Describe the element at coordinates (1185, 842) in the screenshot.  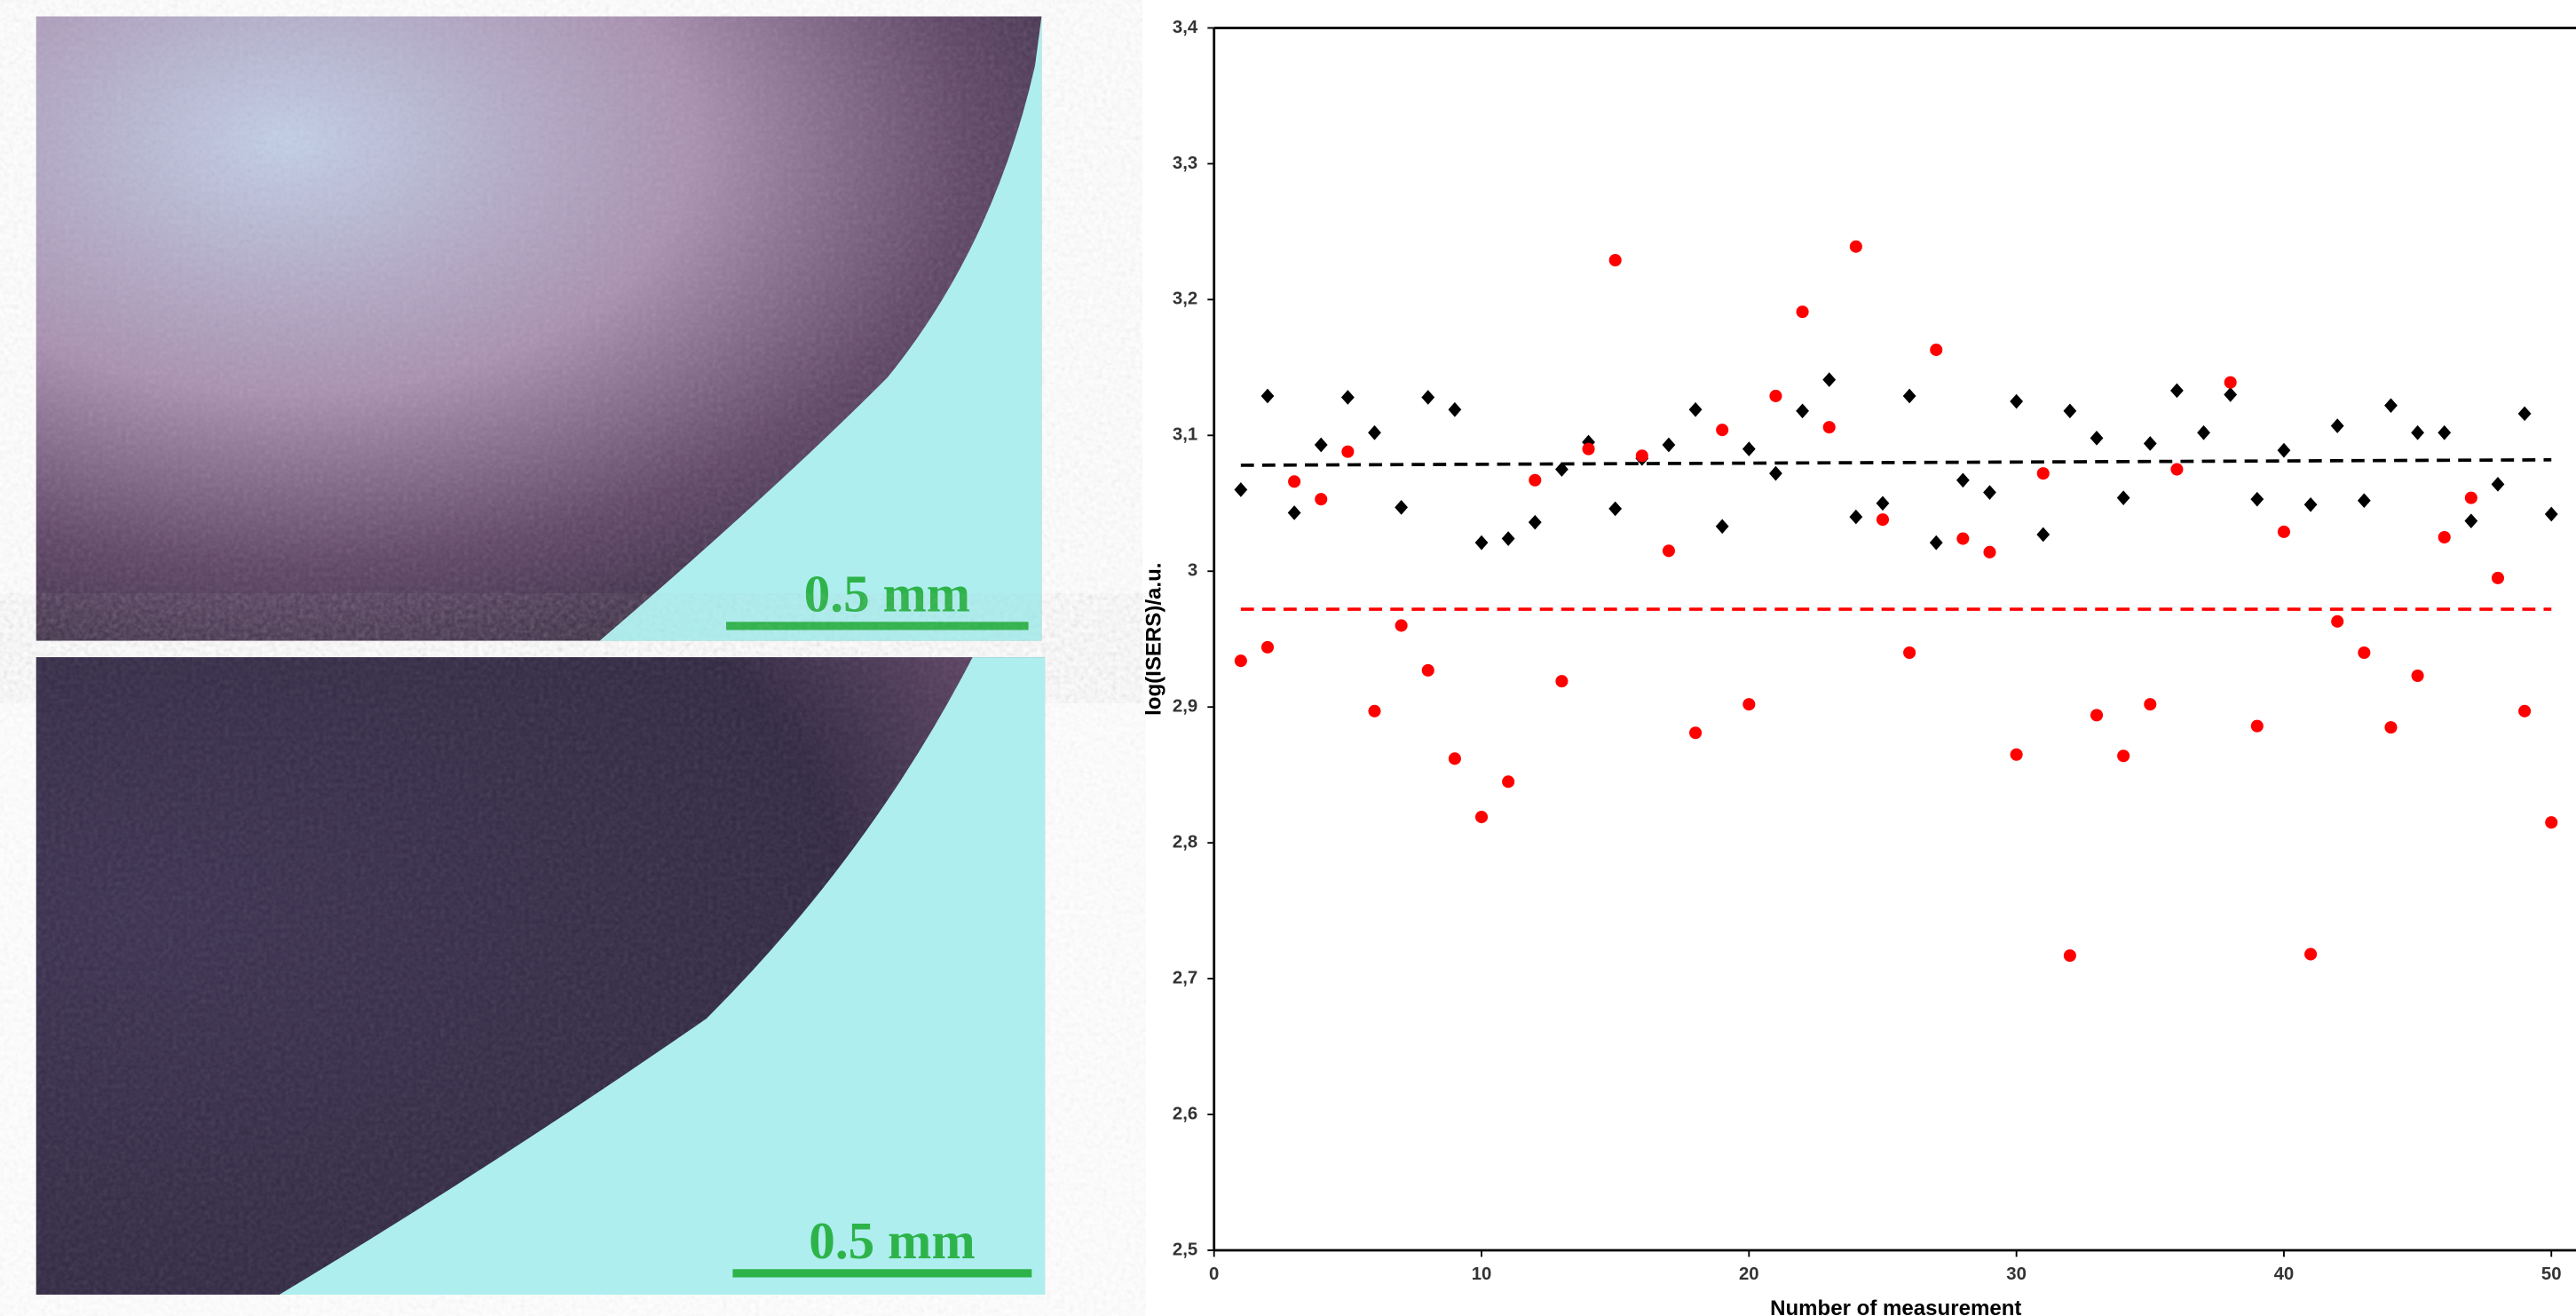
I see `y-tick-label: 2,8` at that location.